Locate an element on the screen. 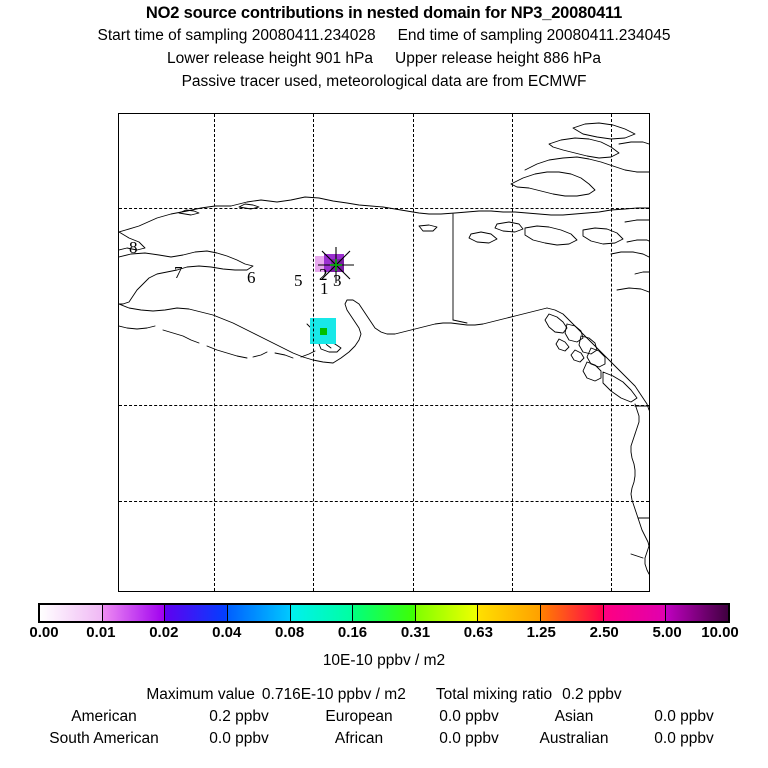 The image size is (768, 768). colorbar-tick-0.08: 0.08 is located at coordinates (290, 632).